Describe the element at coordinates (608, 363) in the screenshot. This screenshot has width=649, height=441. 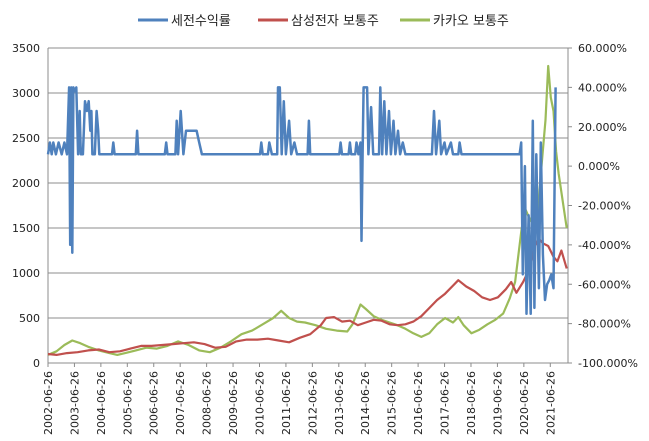
I see `right-tick-label: -100.000%` at that location.